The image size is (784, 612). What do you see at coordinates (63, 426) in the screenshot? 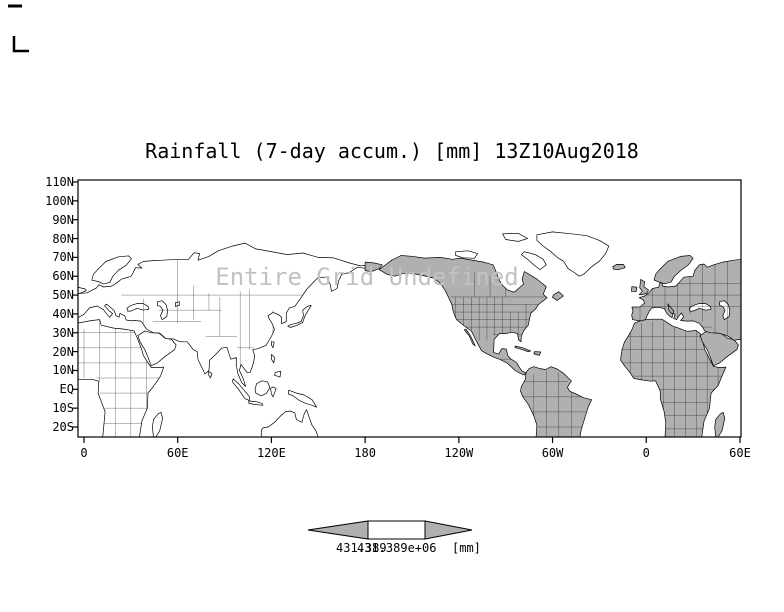
I see `lat-tick-label: 20S` at bounding box center [63, 426].